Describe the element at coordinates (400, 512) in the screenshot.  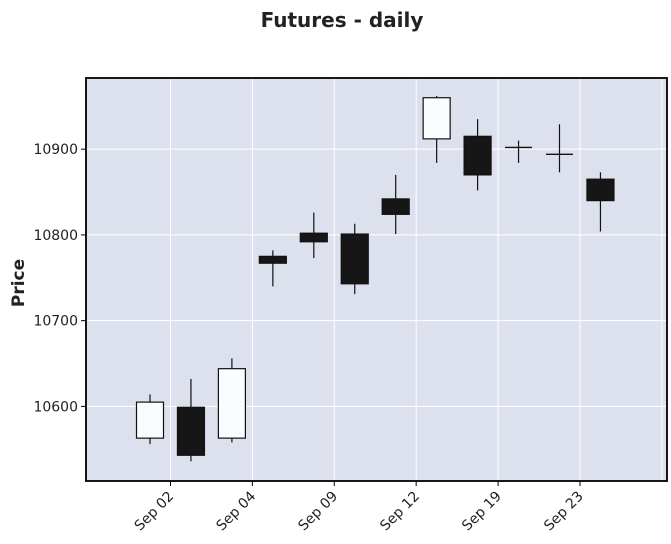
I see `x-tick-label: Sep 12` at that location.